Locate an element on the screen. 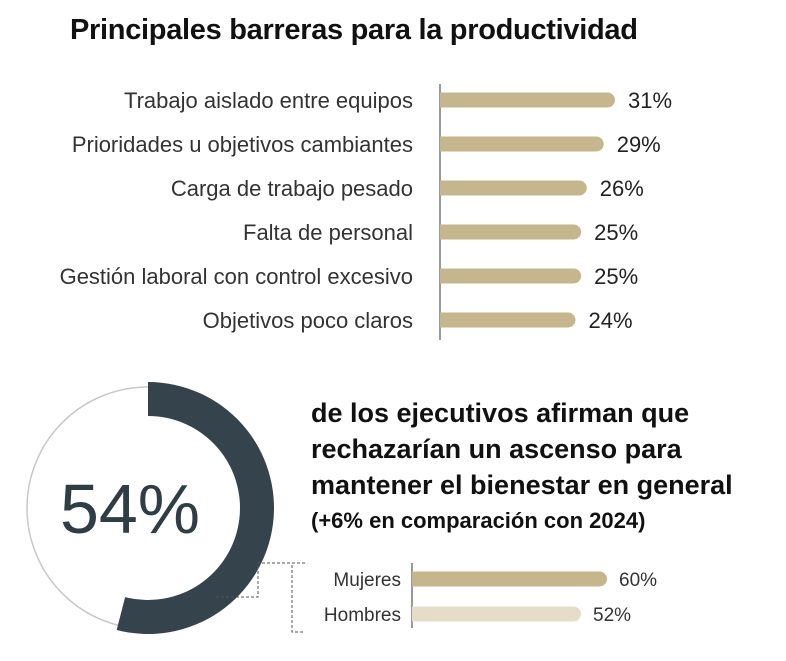 This screenshot has width=786, height=661. donut-center-value: 54% is located at coordinates (130, 509).